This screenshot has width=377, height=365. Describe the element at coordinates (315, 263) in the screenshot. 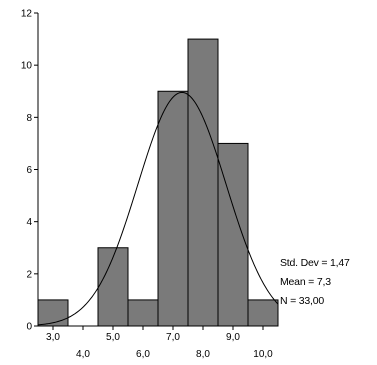

I see `std-dev-label: Std. Dev = 1,47` at that location.